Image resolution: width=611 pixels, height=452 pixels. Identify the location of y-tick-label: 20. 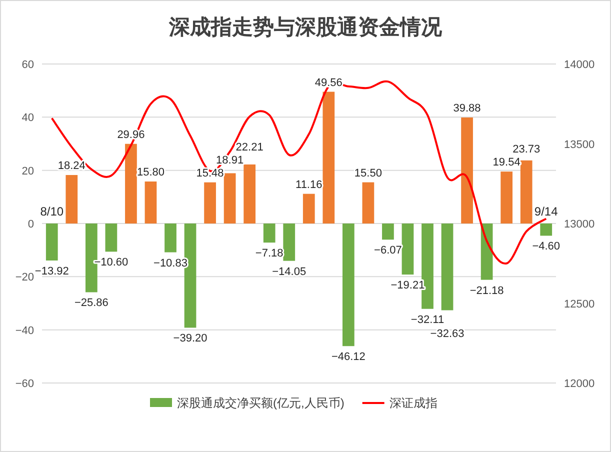
(28, 171).